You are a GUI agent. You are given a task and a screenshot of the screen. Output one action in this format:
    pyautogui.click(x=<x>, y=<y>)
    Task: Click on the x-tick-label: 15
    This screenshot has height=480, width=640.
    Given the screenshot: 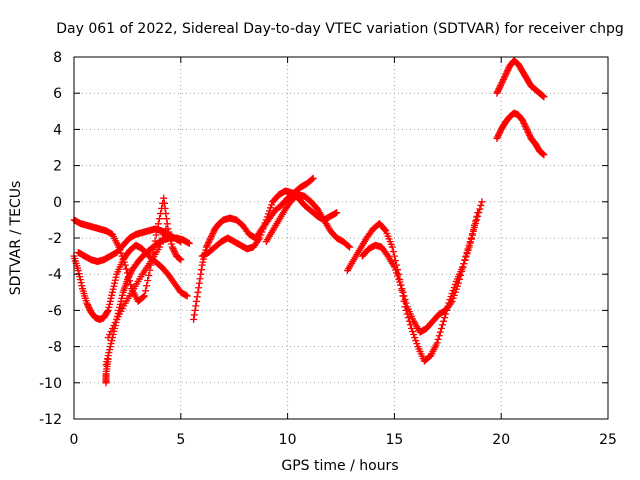 What is the action you would take?
    pyautogui.click(x=394, y=440)
    